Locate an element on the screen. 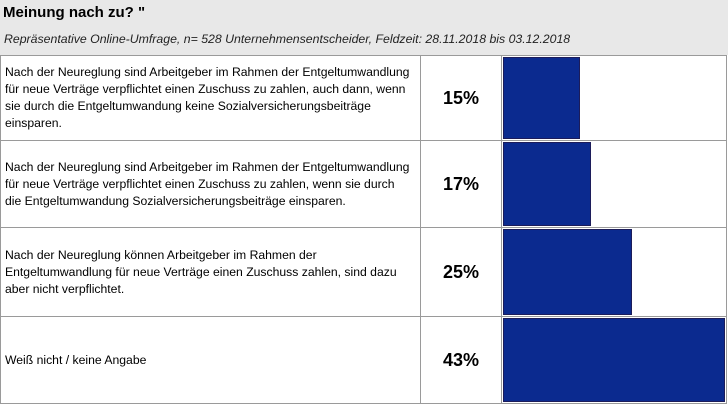  data-label: 15% is located at coordinates (461, 98).